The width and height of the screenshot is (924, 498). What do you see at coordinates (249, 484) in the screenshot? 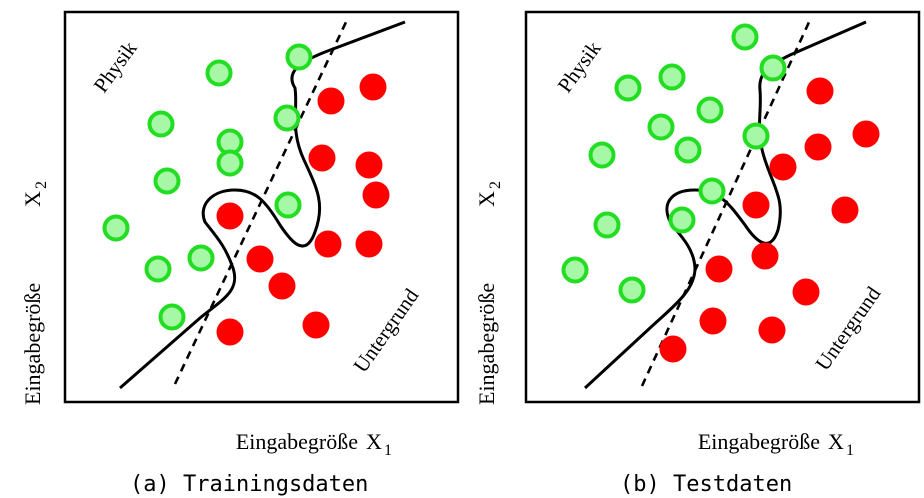
I see `caption-a: (a) Trainingsdaten` at bounding box center [249, 484].